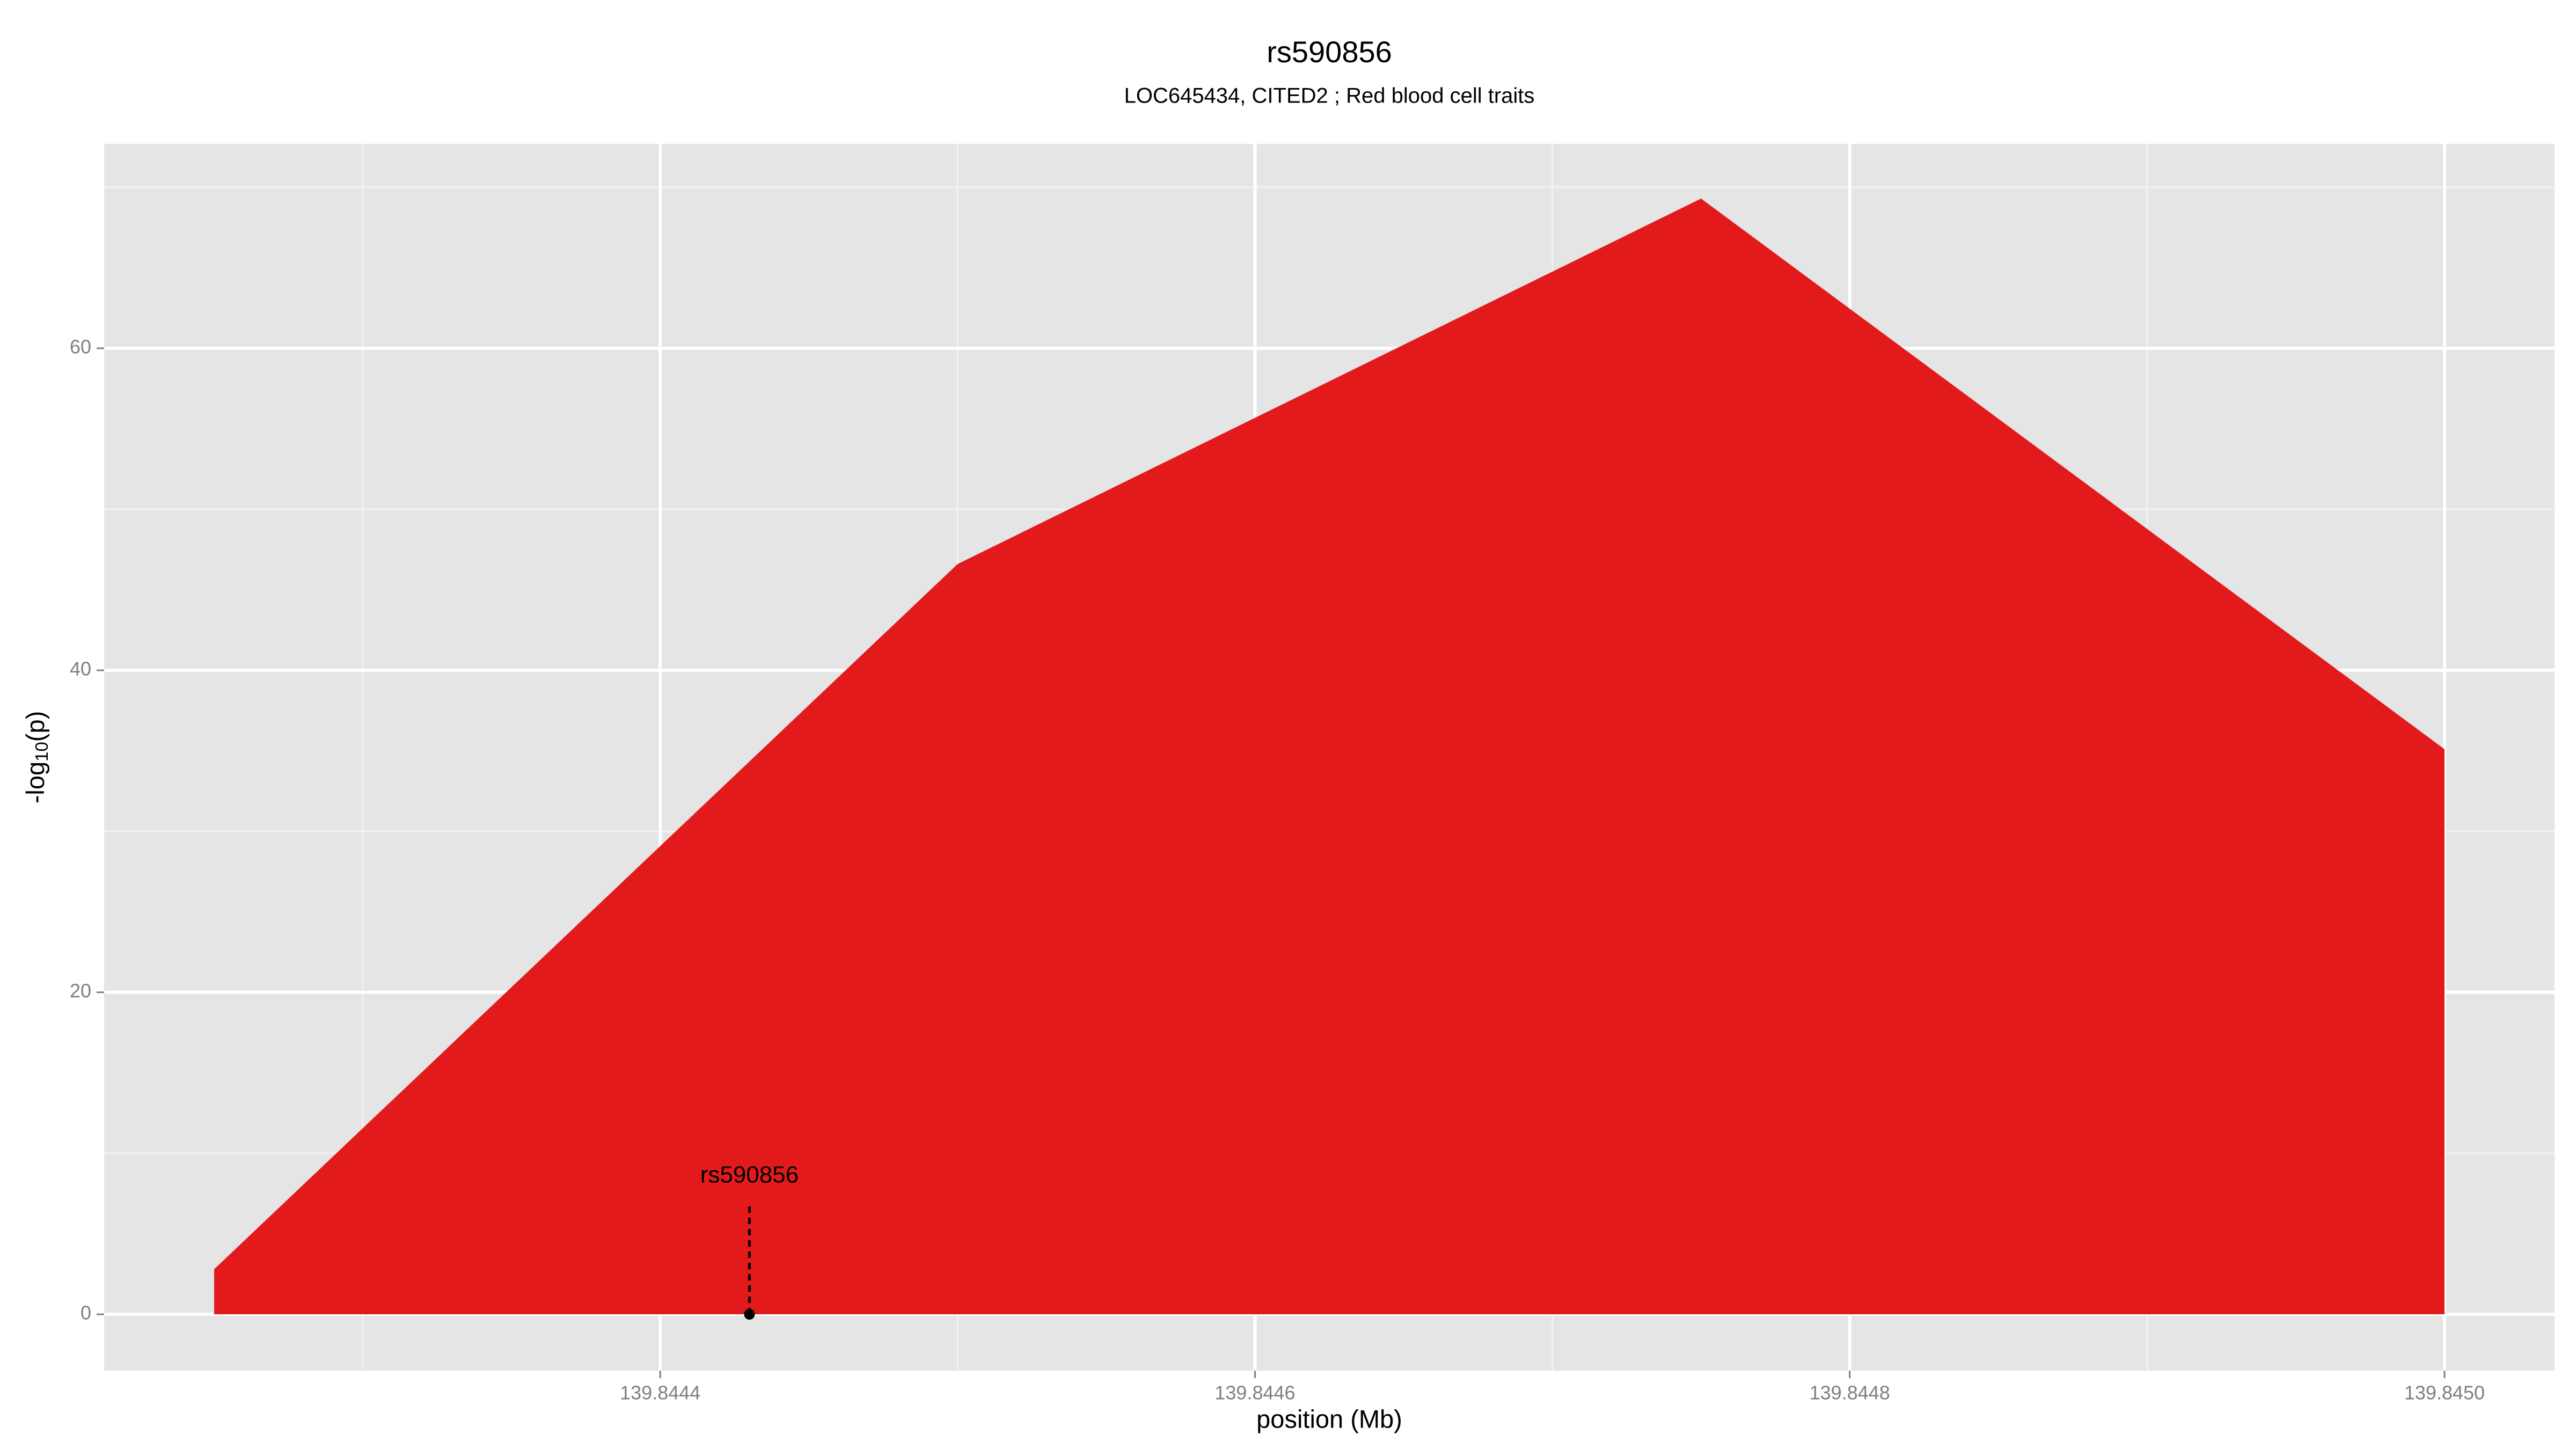  I want to click on y-tick-label: 60, so click(80, 347).